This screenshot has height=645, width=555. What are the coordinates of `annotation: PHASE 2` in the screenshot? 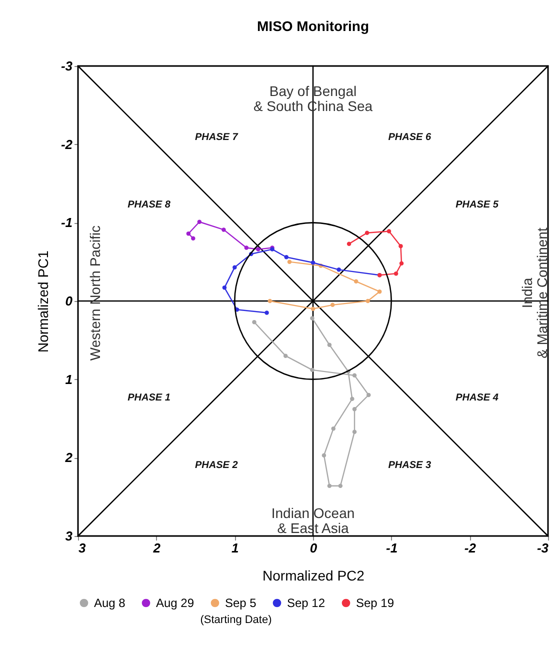 It's located at (216, 466).